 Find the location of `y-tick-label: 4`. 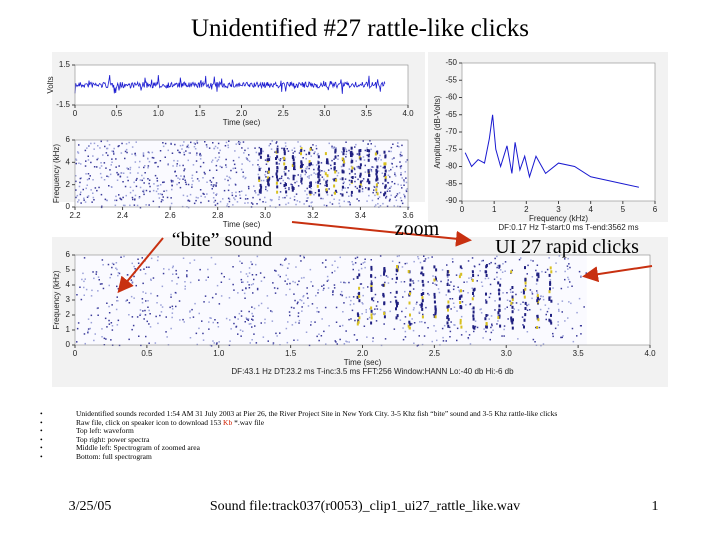

y-tick-label: 4 is located at coordinates (68, 161).